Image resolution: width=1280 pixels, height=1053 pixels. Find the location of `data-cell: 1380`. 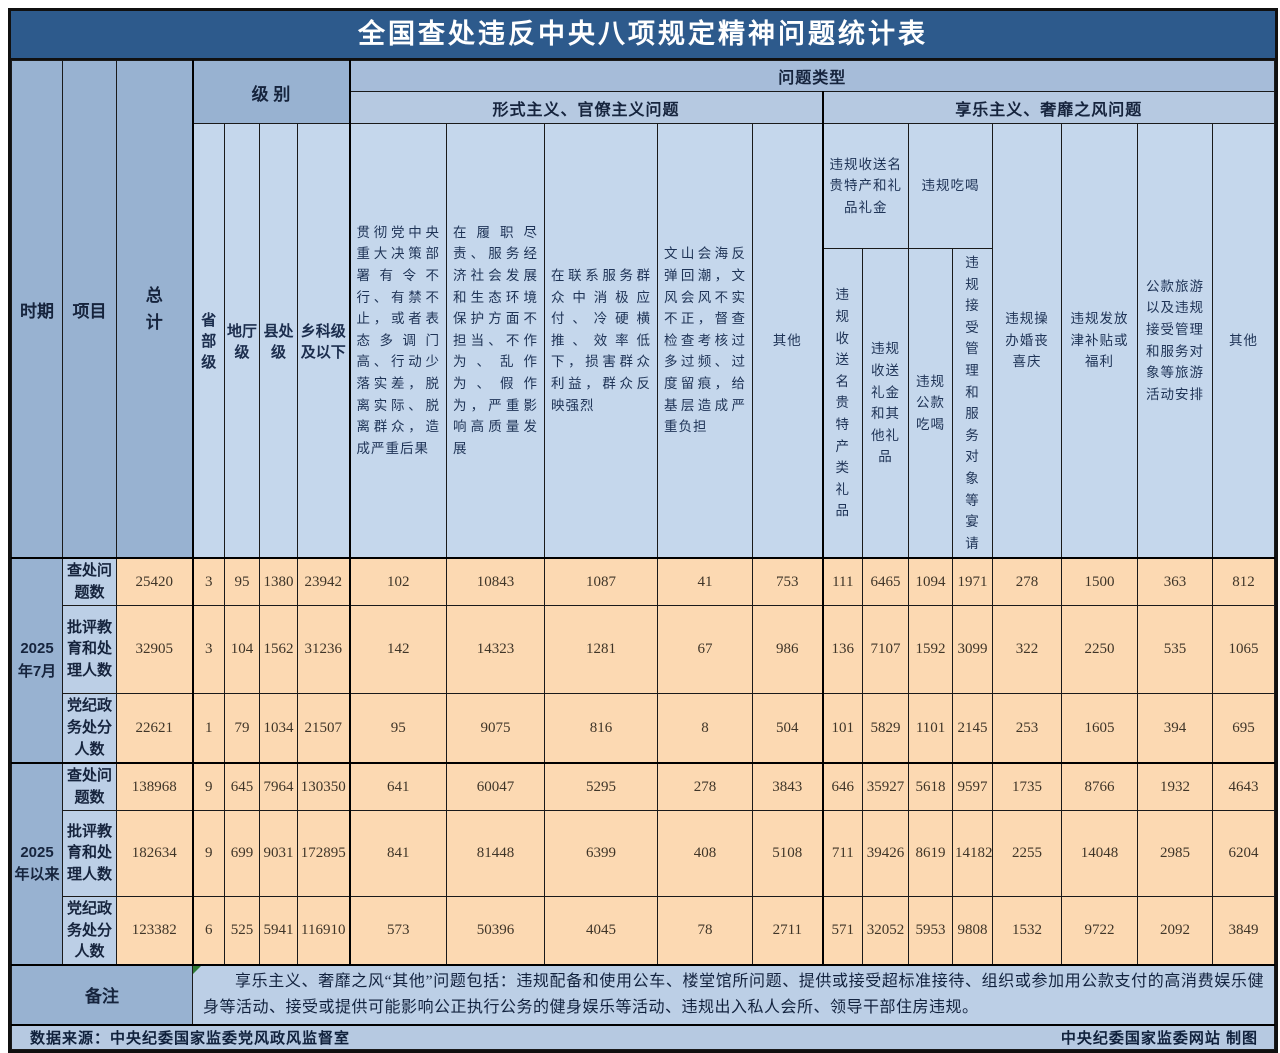

data-cell: 1380 is located at coordinates (278, 581).